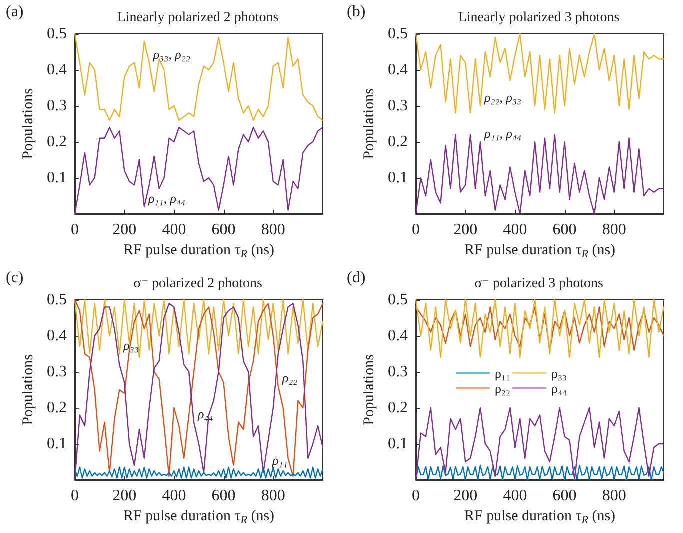 This screenshot has height=533, width=683. I want to click on legend-label: ρ₁₁, so click(502, 373).